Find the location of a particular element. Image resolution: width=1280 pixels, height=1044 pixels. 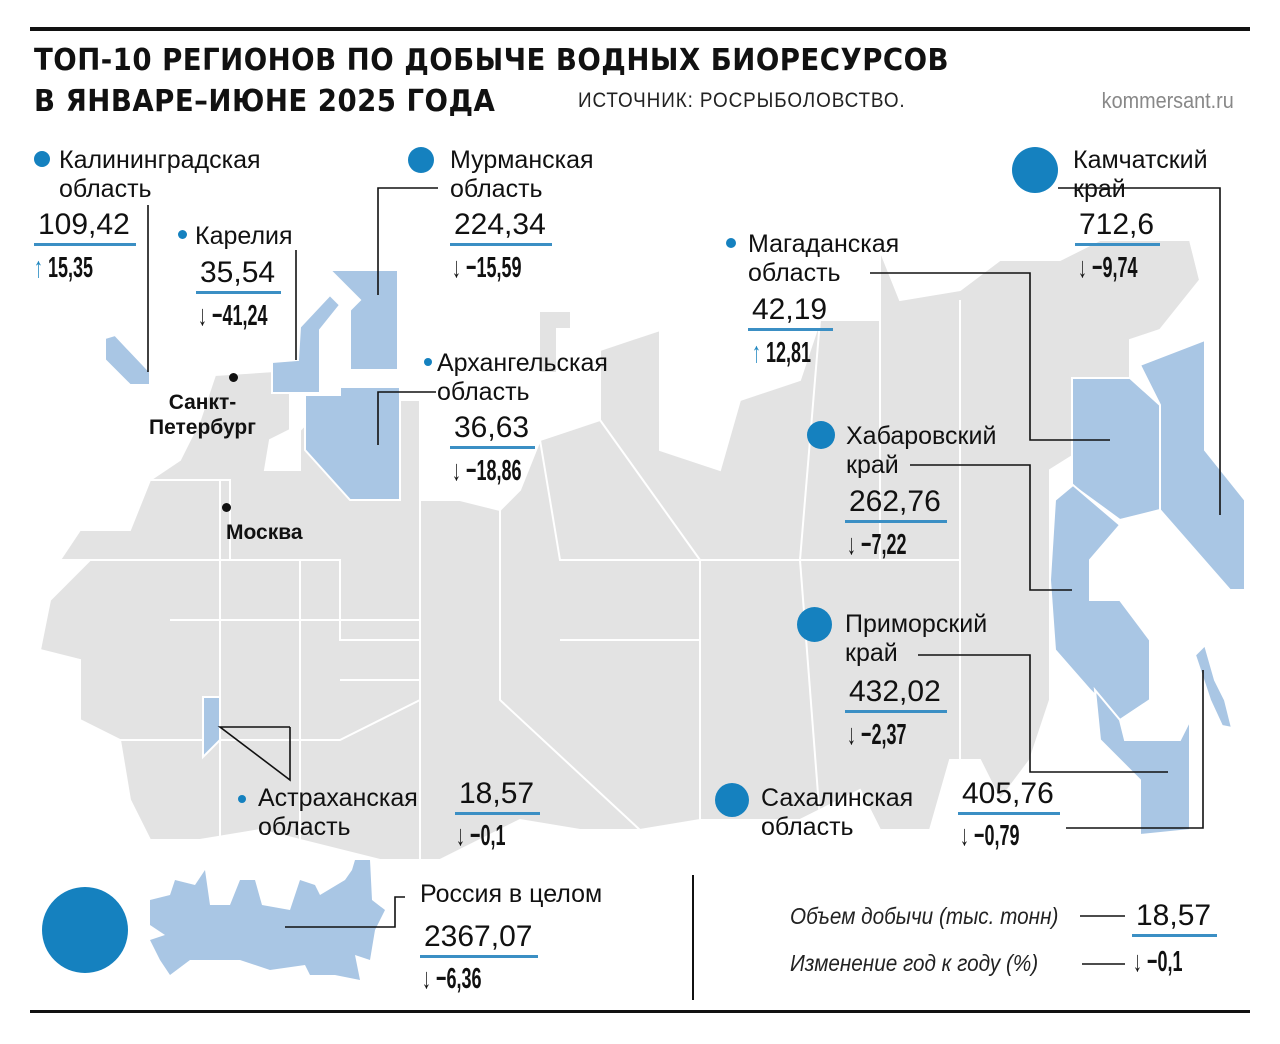

bottom-rule is located at coordinates (640, 1011).